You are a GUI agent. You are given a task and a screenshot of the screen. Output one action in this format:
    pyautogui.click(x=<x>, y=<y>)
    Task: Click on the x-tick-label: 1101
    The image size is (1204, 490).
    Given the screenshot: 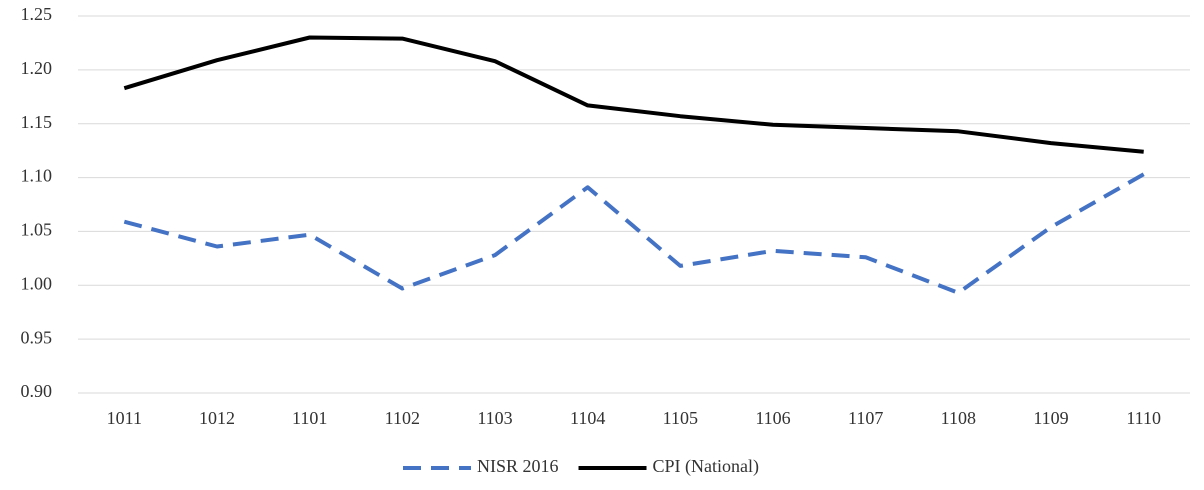 What is the action you would take?
    pyautogui.click(x=309, y=418)
    